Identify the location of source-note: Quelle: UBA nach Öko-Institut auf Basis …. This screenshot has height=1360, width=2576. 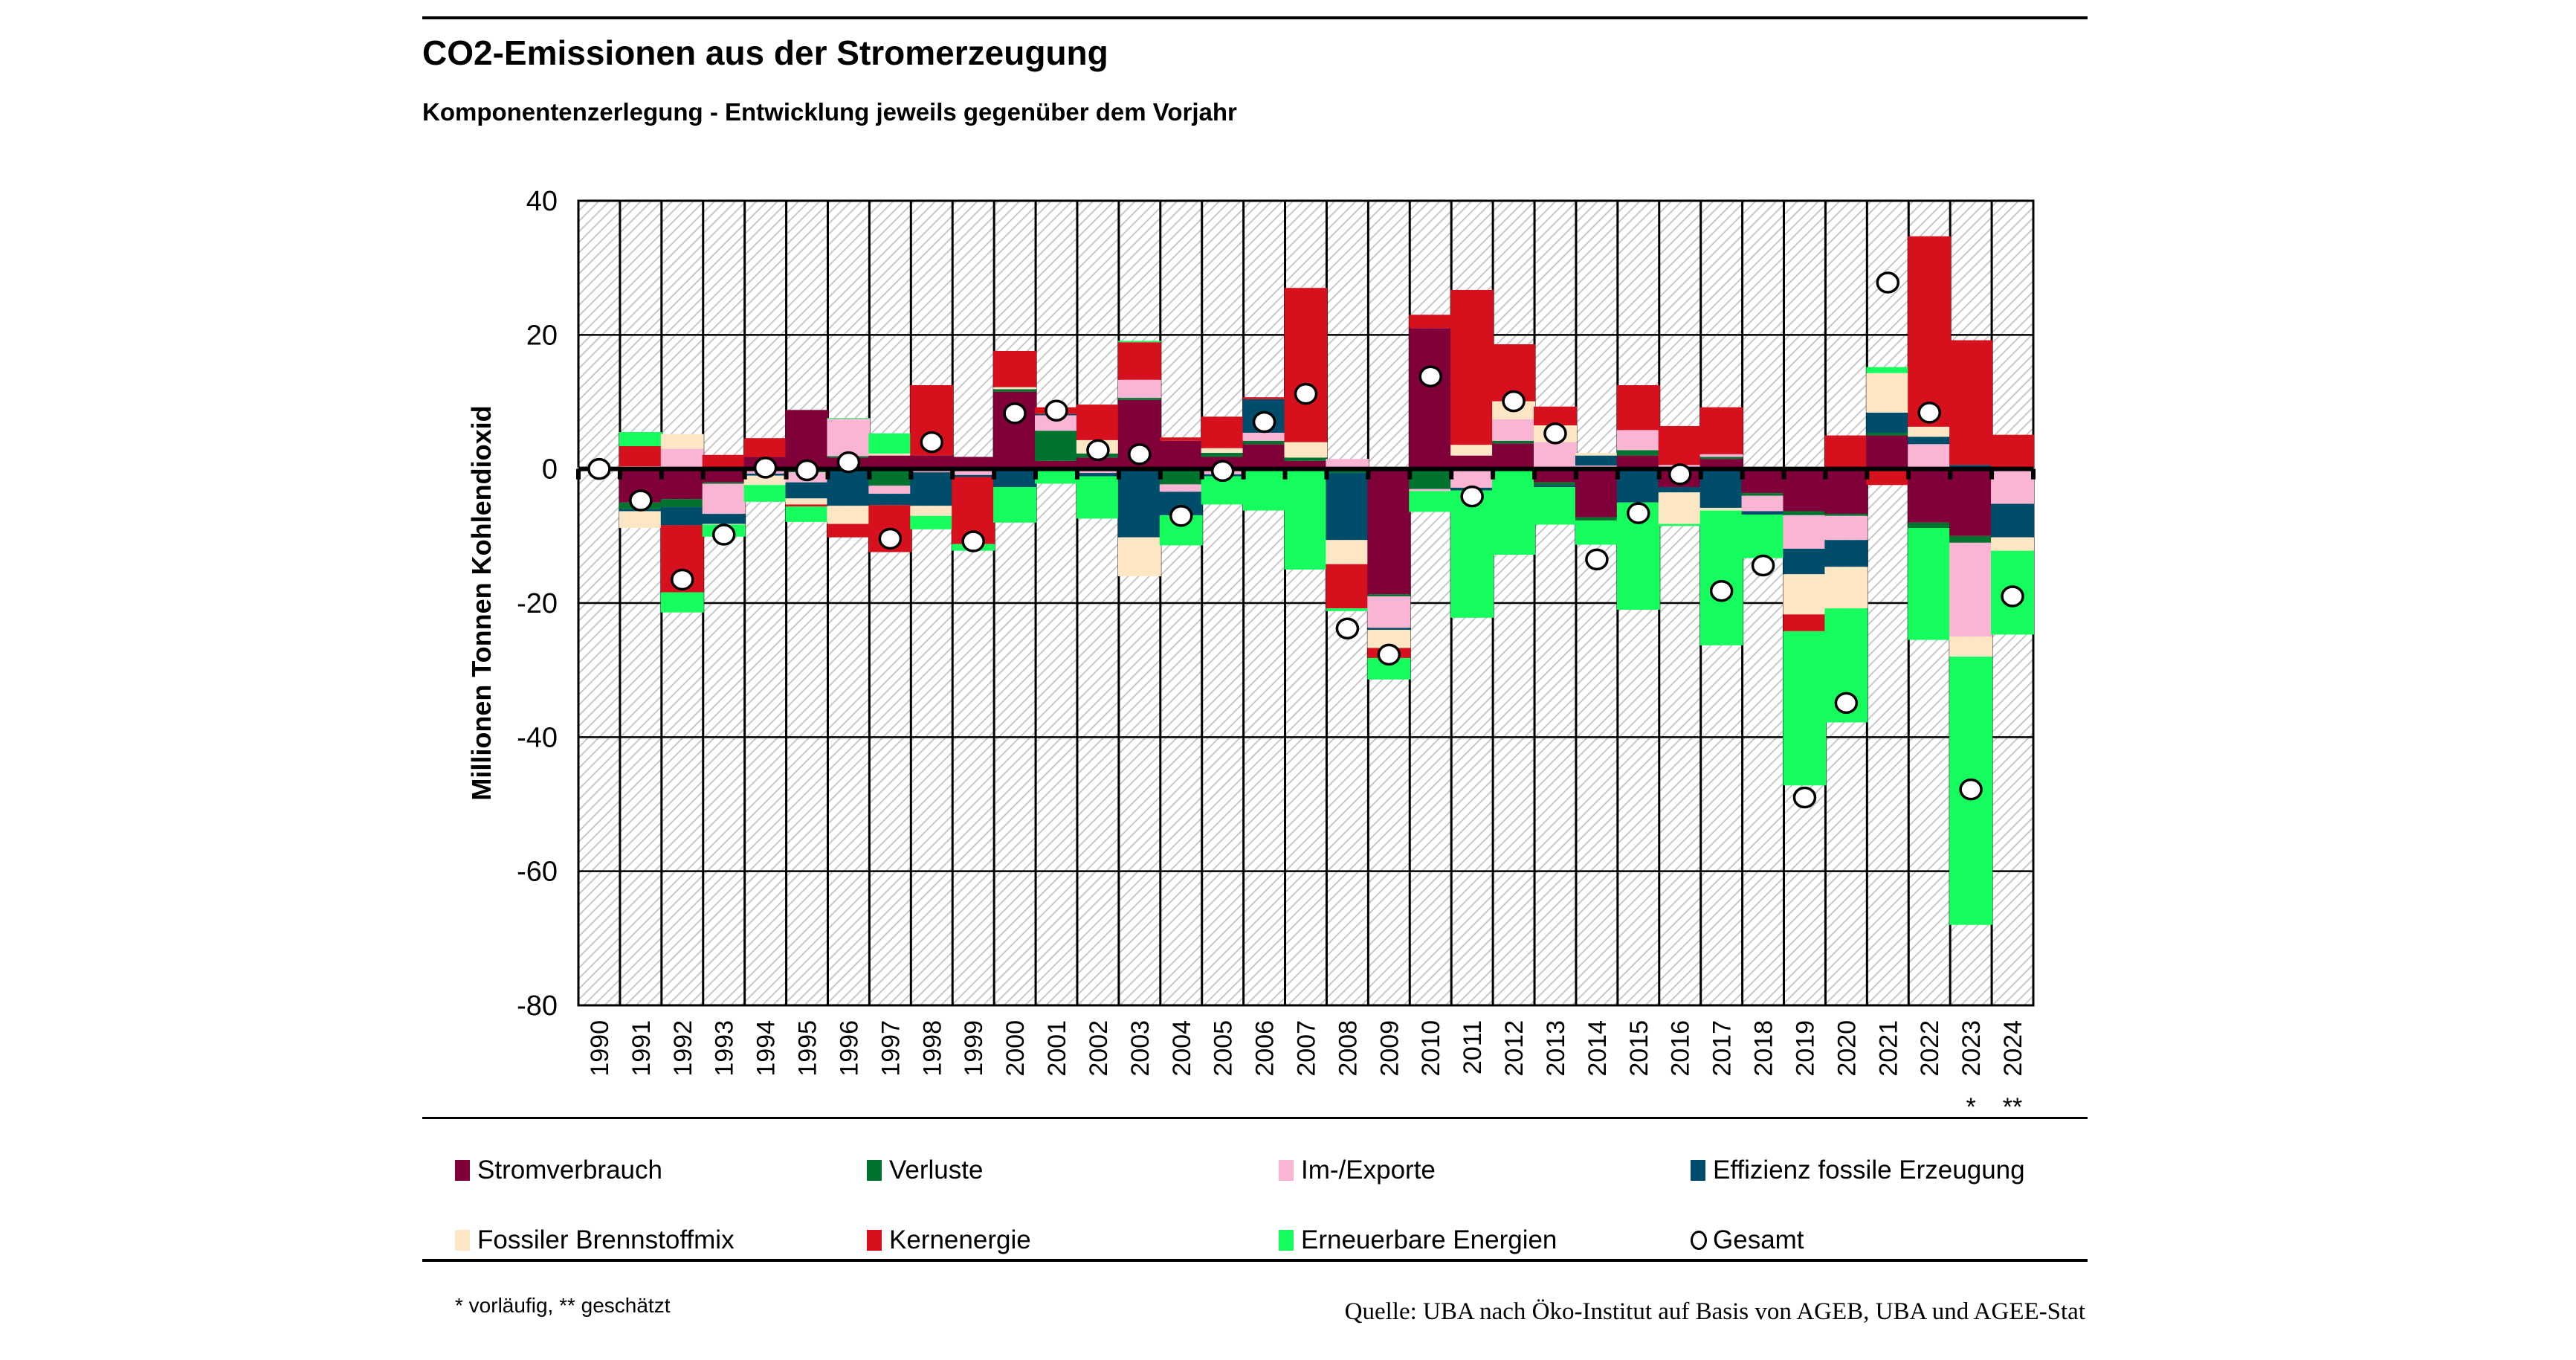
(1714, 1311).